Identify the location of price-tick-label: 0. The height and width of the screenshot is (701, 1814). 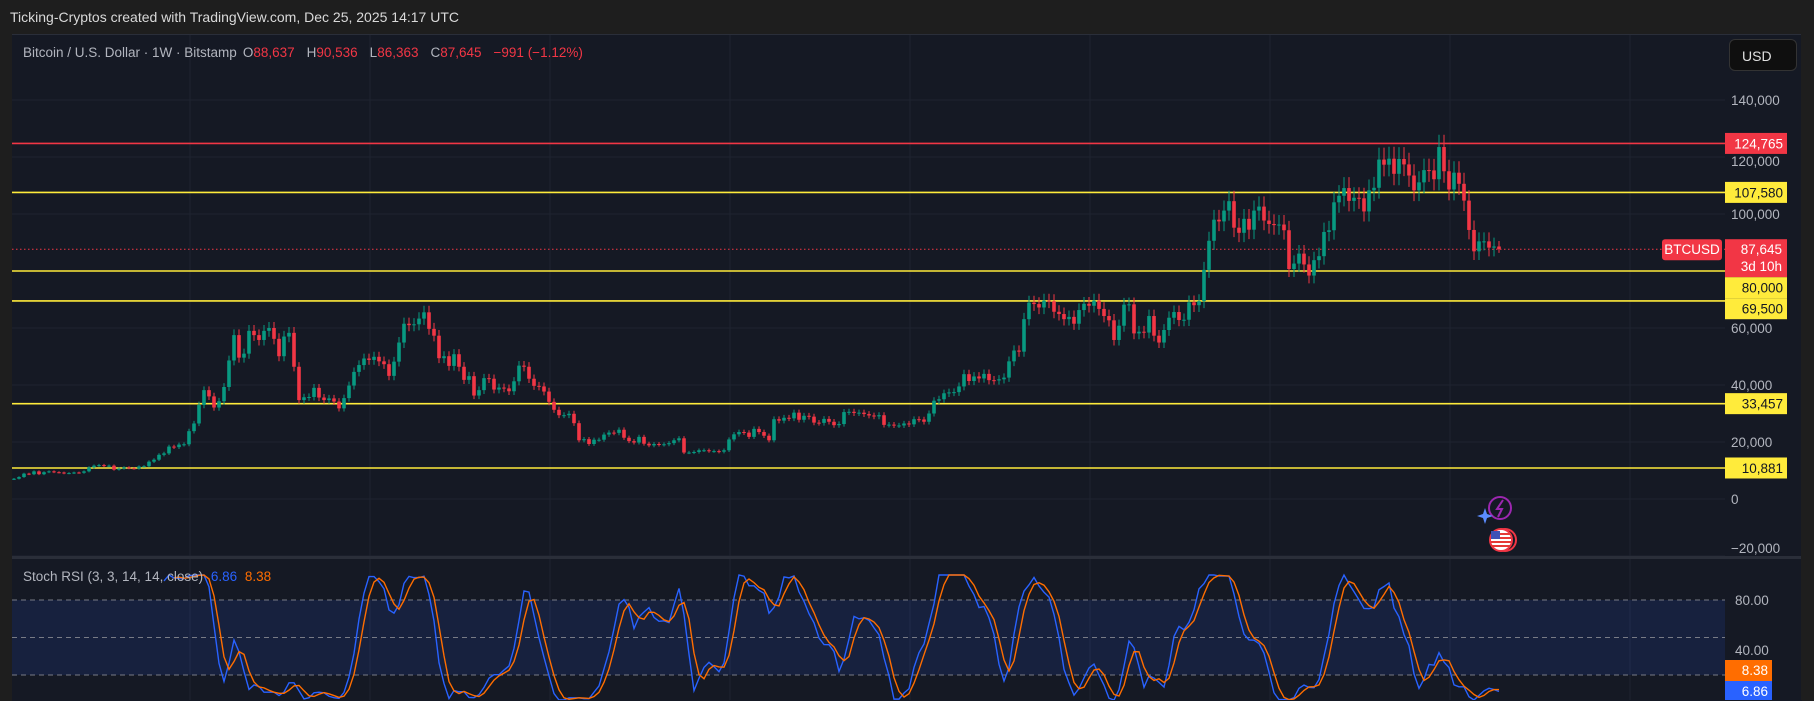
(1735, 499).